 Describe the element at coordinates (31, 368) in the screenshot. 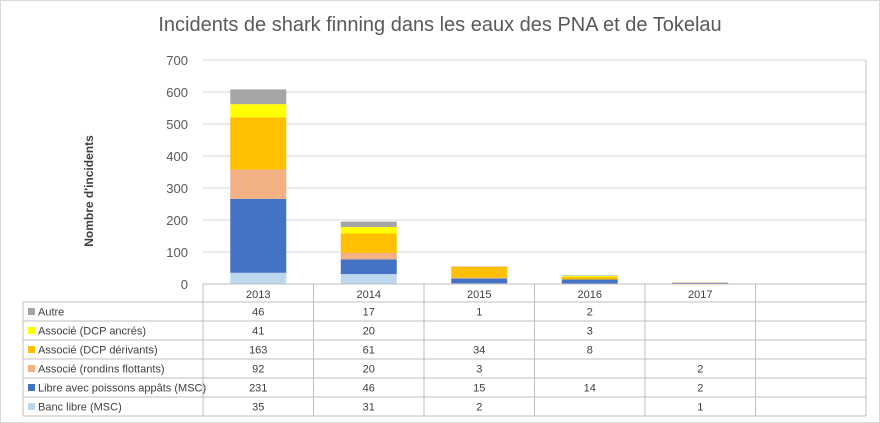

I see `legend-swatch-associe-rondins-flottants` at that location.